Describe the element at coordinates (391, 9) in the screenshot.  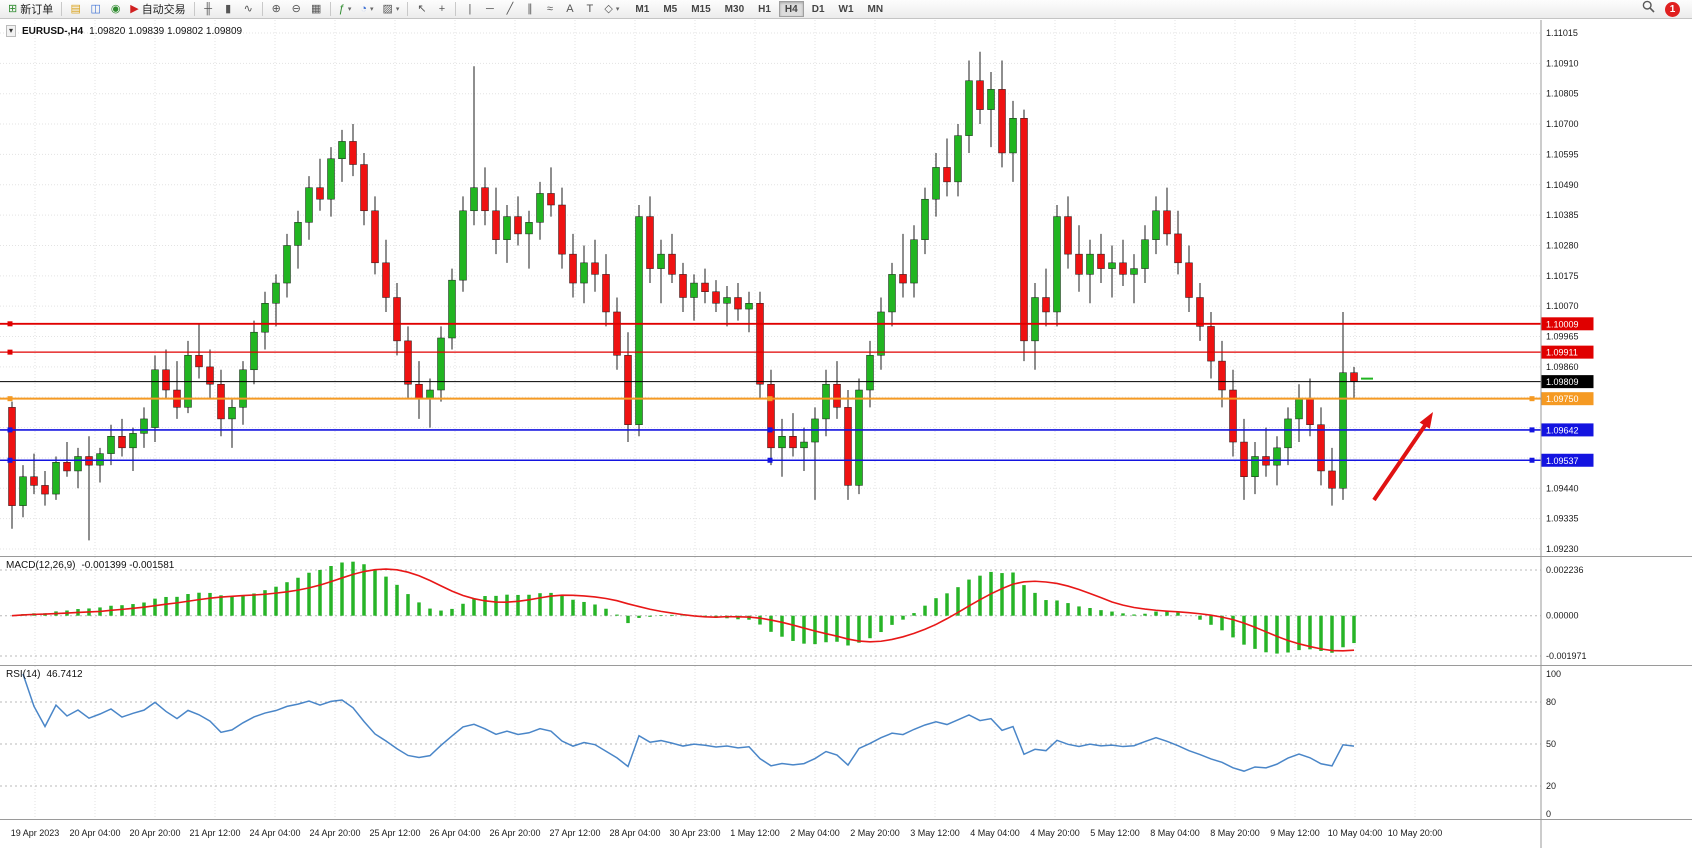
I see `templates-button: ▨ ▾` at that location.